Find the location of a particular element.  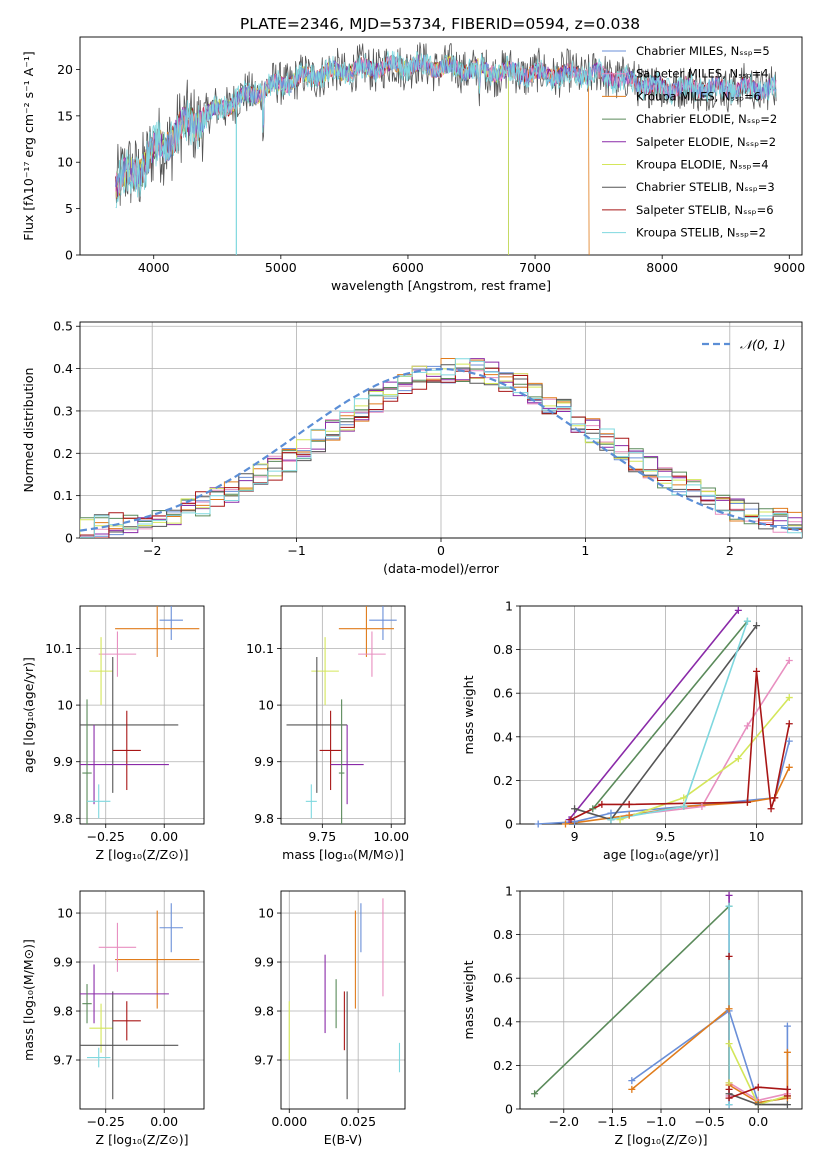

y-tick-label: 0.4 is located at coordinates (503, 736).